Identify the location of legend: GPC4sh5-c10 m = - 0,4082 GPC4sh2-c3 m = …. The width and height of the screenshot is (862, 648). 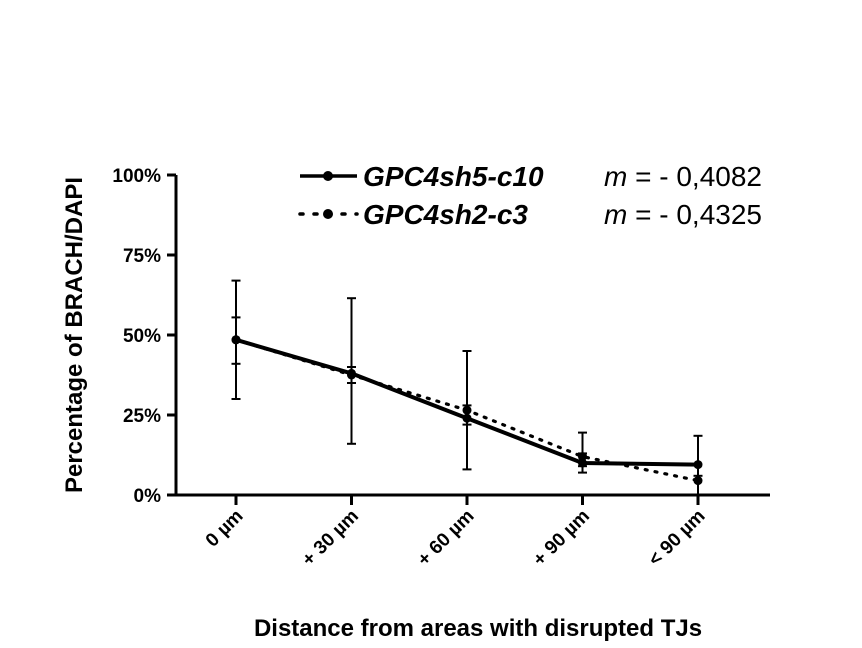
(530, 195).